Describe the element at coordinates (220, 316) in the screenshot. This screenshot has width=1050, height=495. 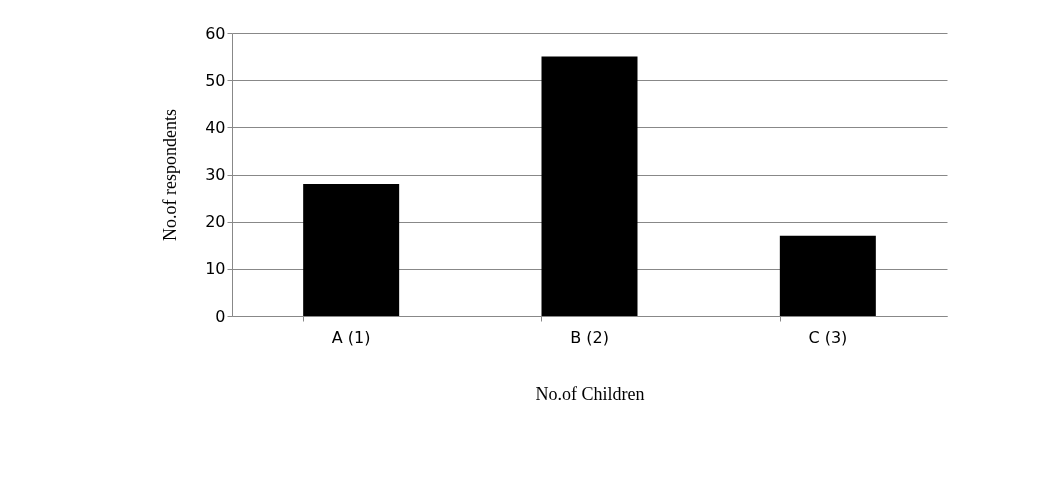
I see `y-tick-label: 0` at that location.